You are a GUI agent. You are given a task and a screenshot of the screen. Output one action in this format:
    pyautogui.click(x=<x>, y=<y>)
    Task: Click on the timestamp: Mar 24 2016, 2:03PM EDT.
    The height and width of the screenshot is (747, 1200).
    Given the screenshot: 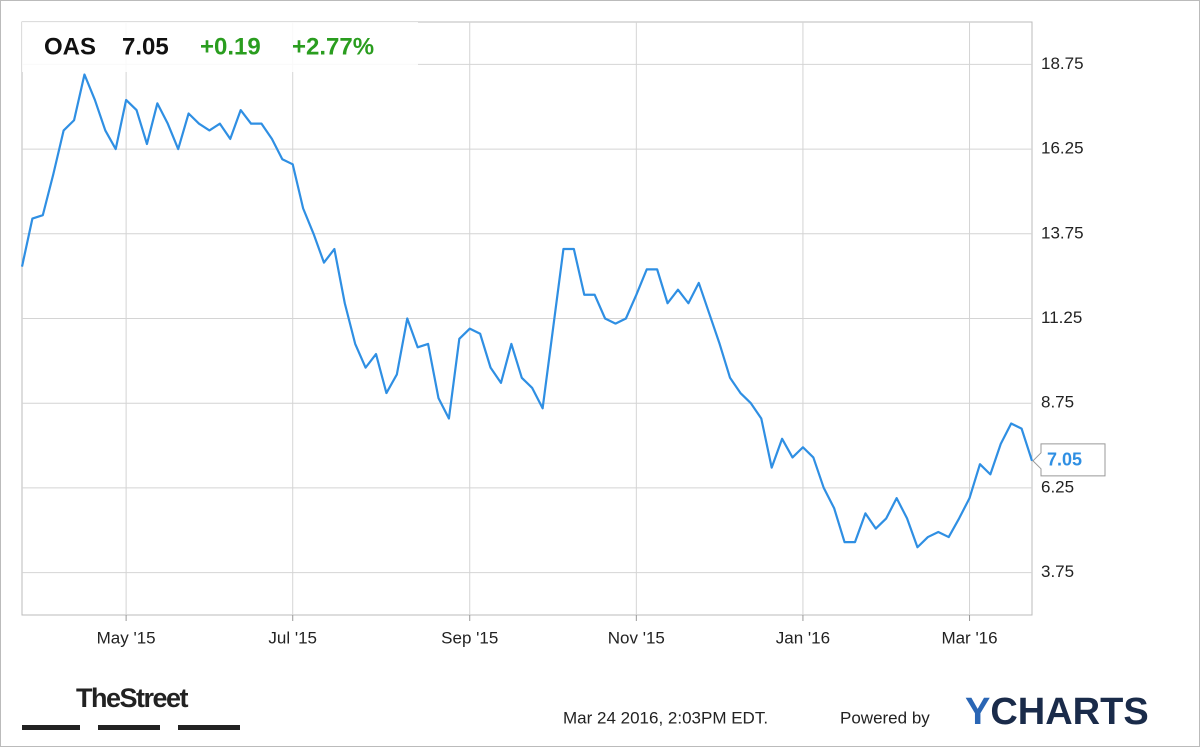 What is the action you would take?
    pyautogui.click(x=665, y=717)
    